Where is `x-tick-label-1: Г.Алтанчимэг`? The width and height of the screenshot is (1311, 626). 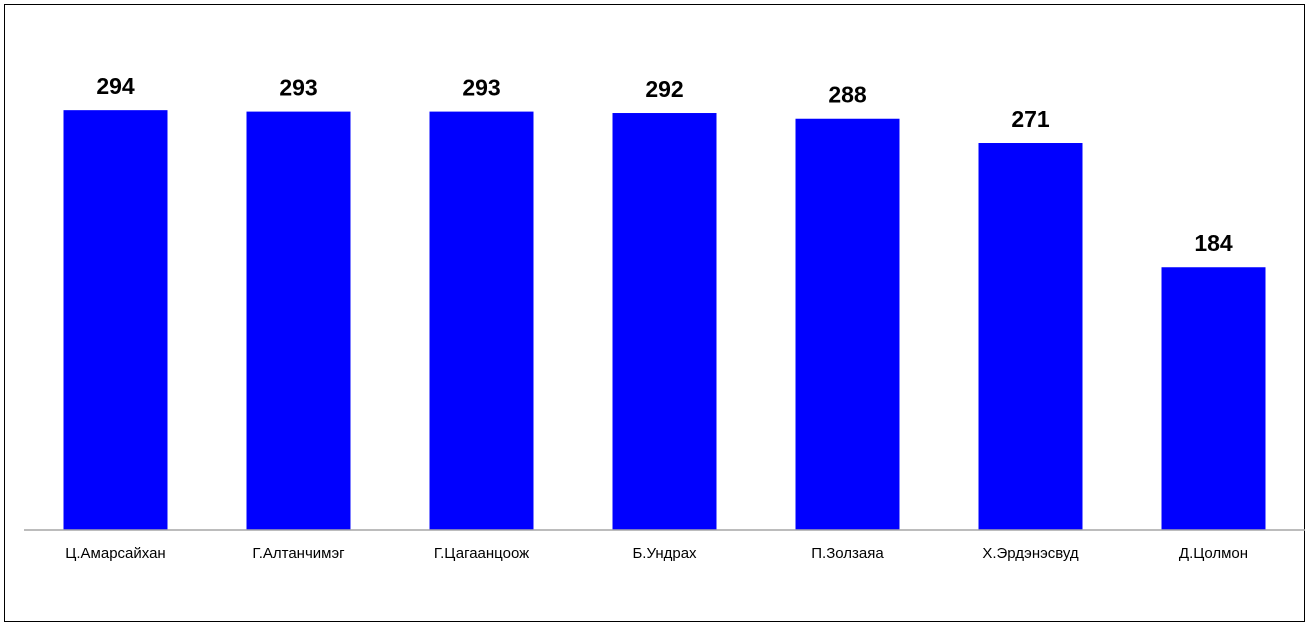 x-tick-label-1: Г.Алтанчимэг is located at coordinates (298, 553).